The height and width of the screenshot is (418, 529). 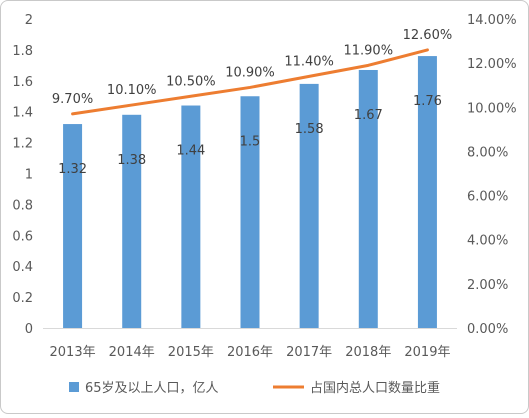 I want to click on right-axis-tick-label: 12.00%, so click(x=492, y=64).